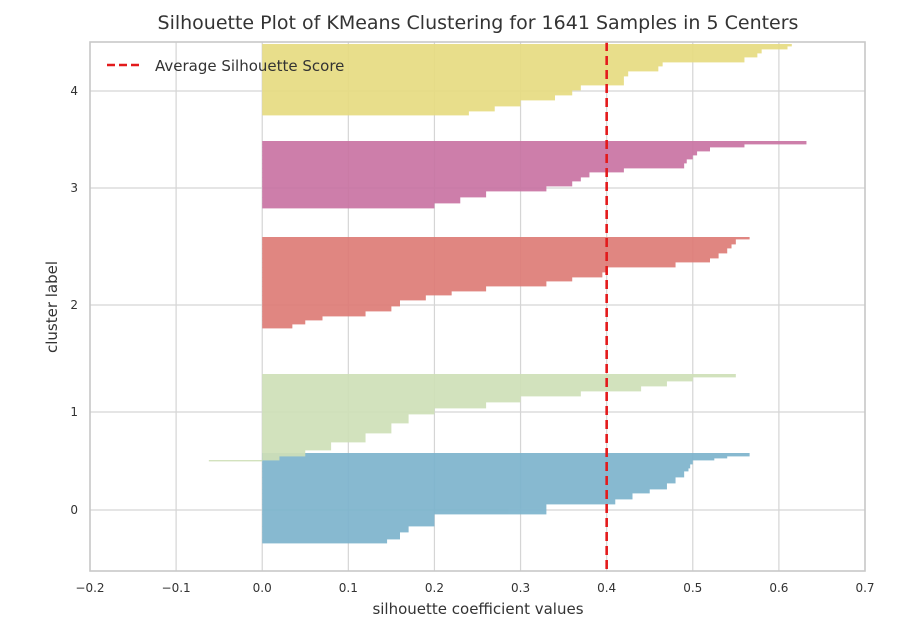 The image size is (913, 627). I want to click on y-tick-label: 4, so click(74, 91).